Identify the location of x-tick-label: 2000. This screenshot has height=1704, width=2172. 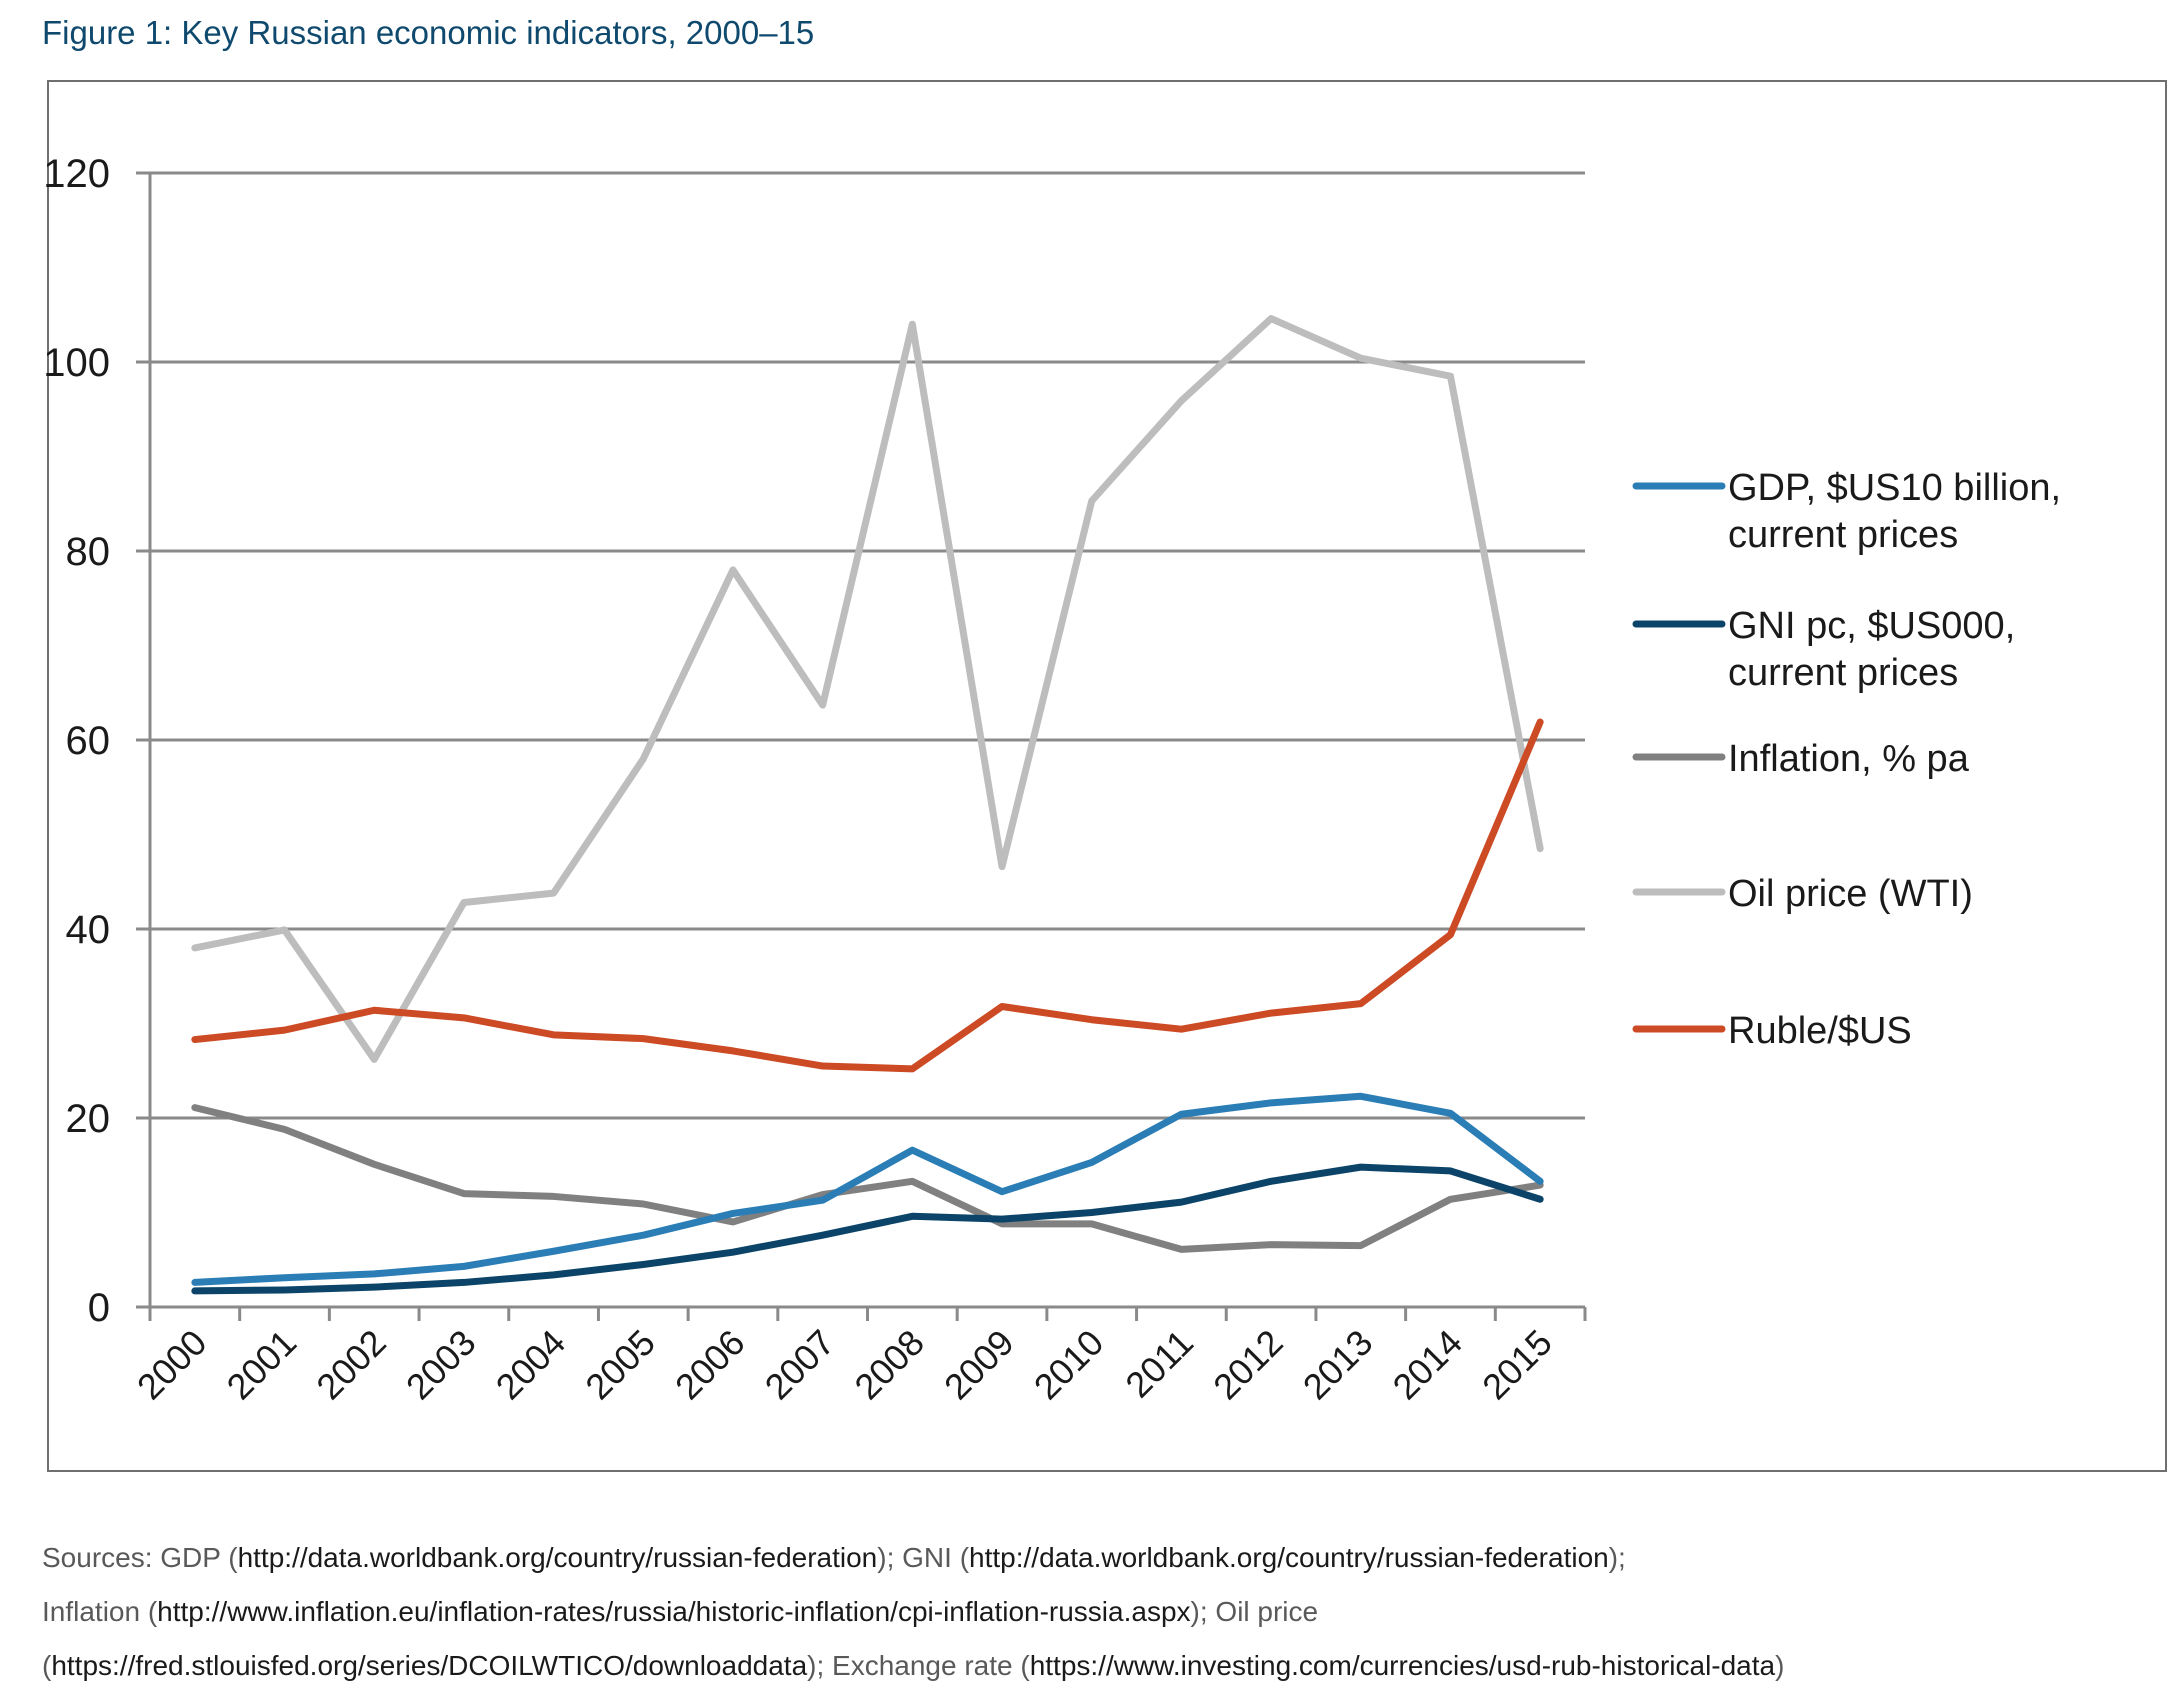
(172, 1365).